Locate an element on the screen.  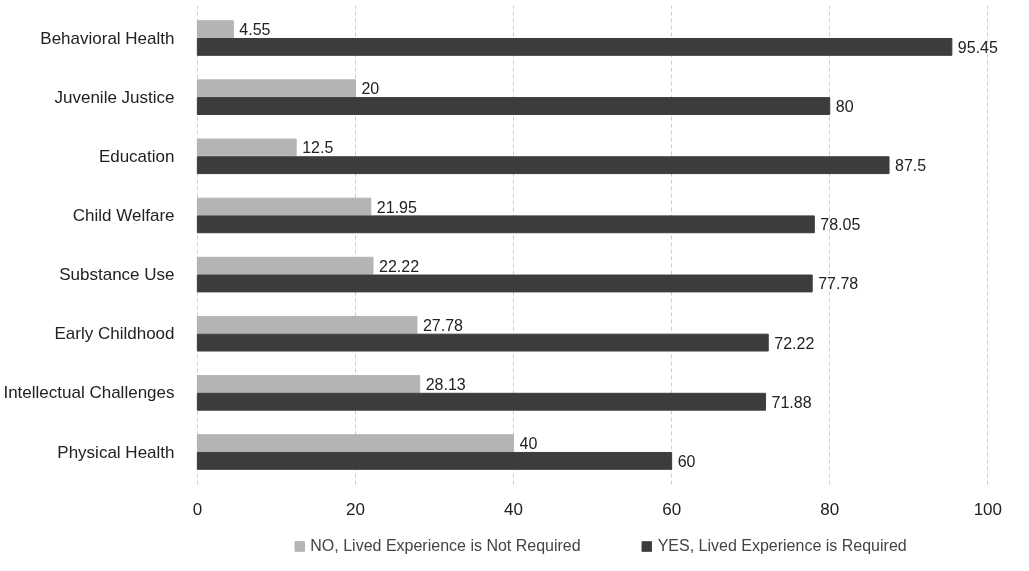
data-label: 4.55 is located at coordinates (255, 30).